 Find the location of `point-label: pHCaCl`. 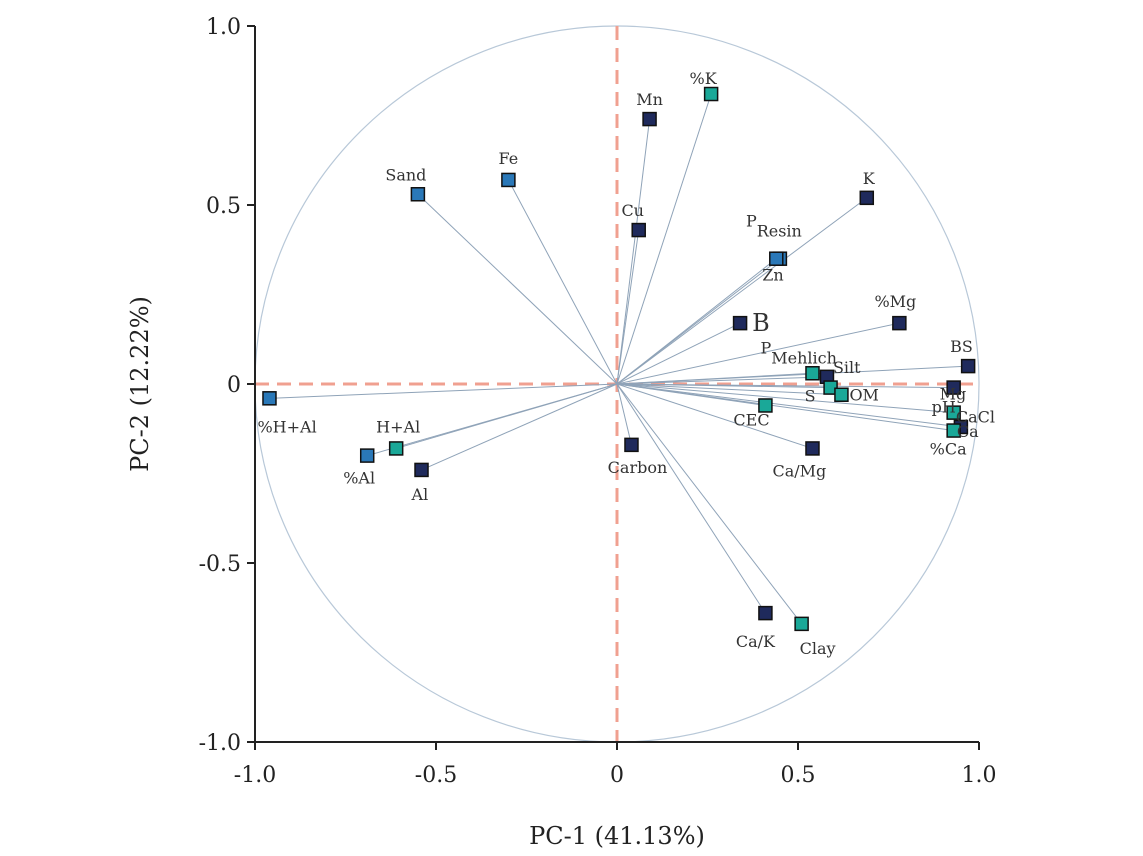

point-label: pHCaCl is located at coordinates (963, 412).